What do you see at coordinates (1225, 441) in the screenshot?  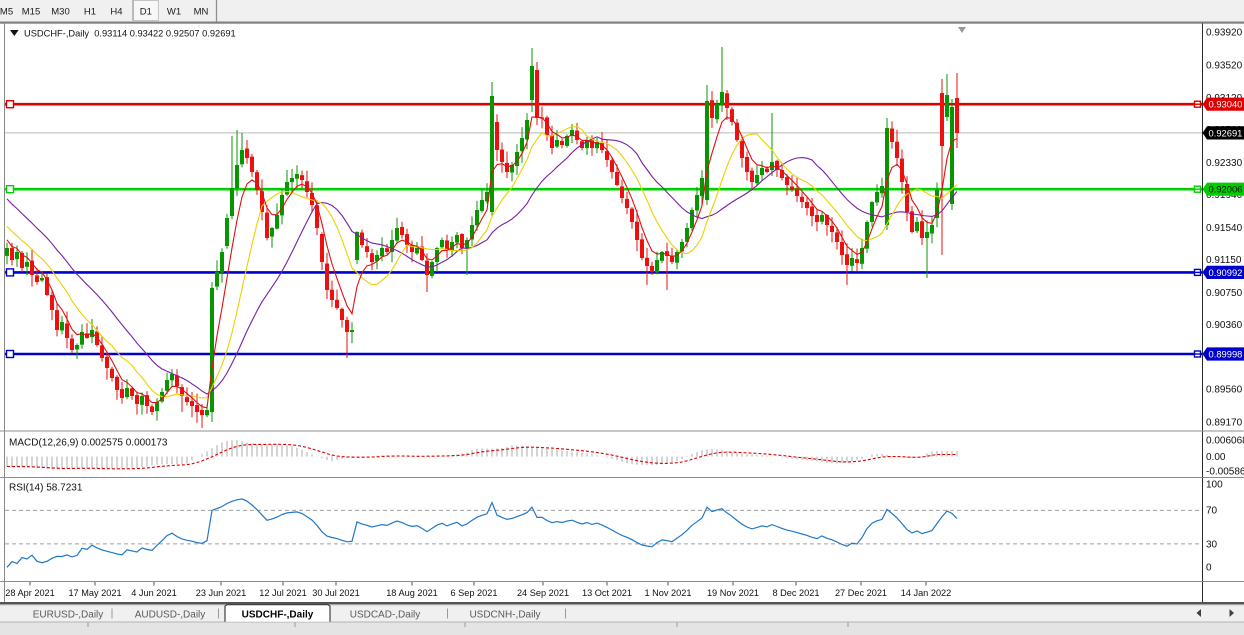 I see `svg-text: 0.006068` at bounding box center [1225, 441].